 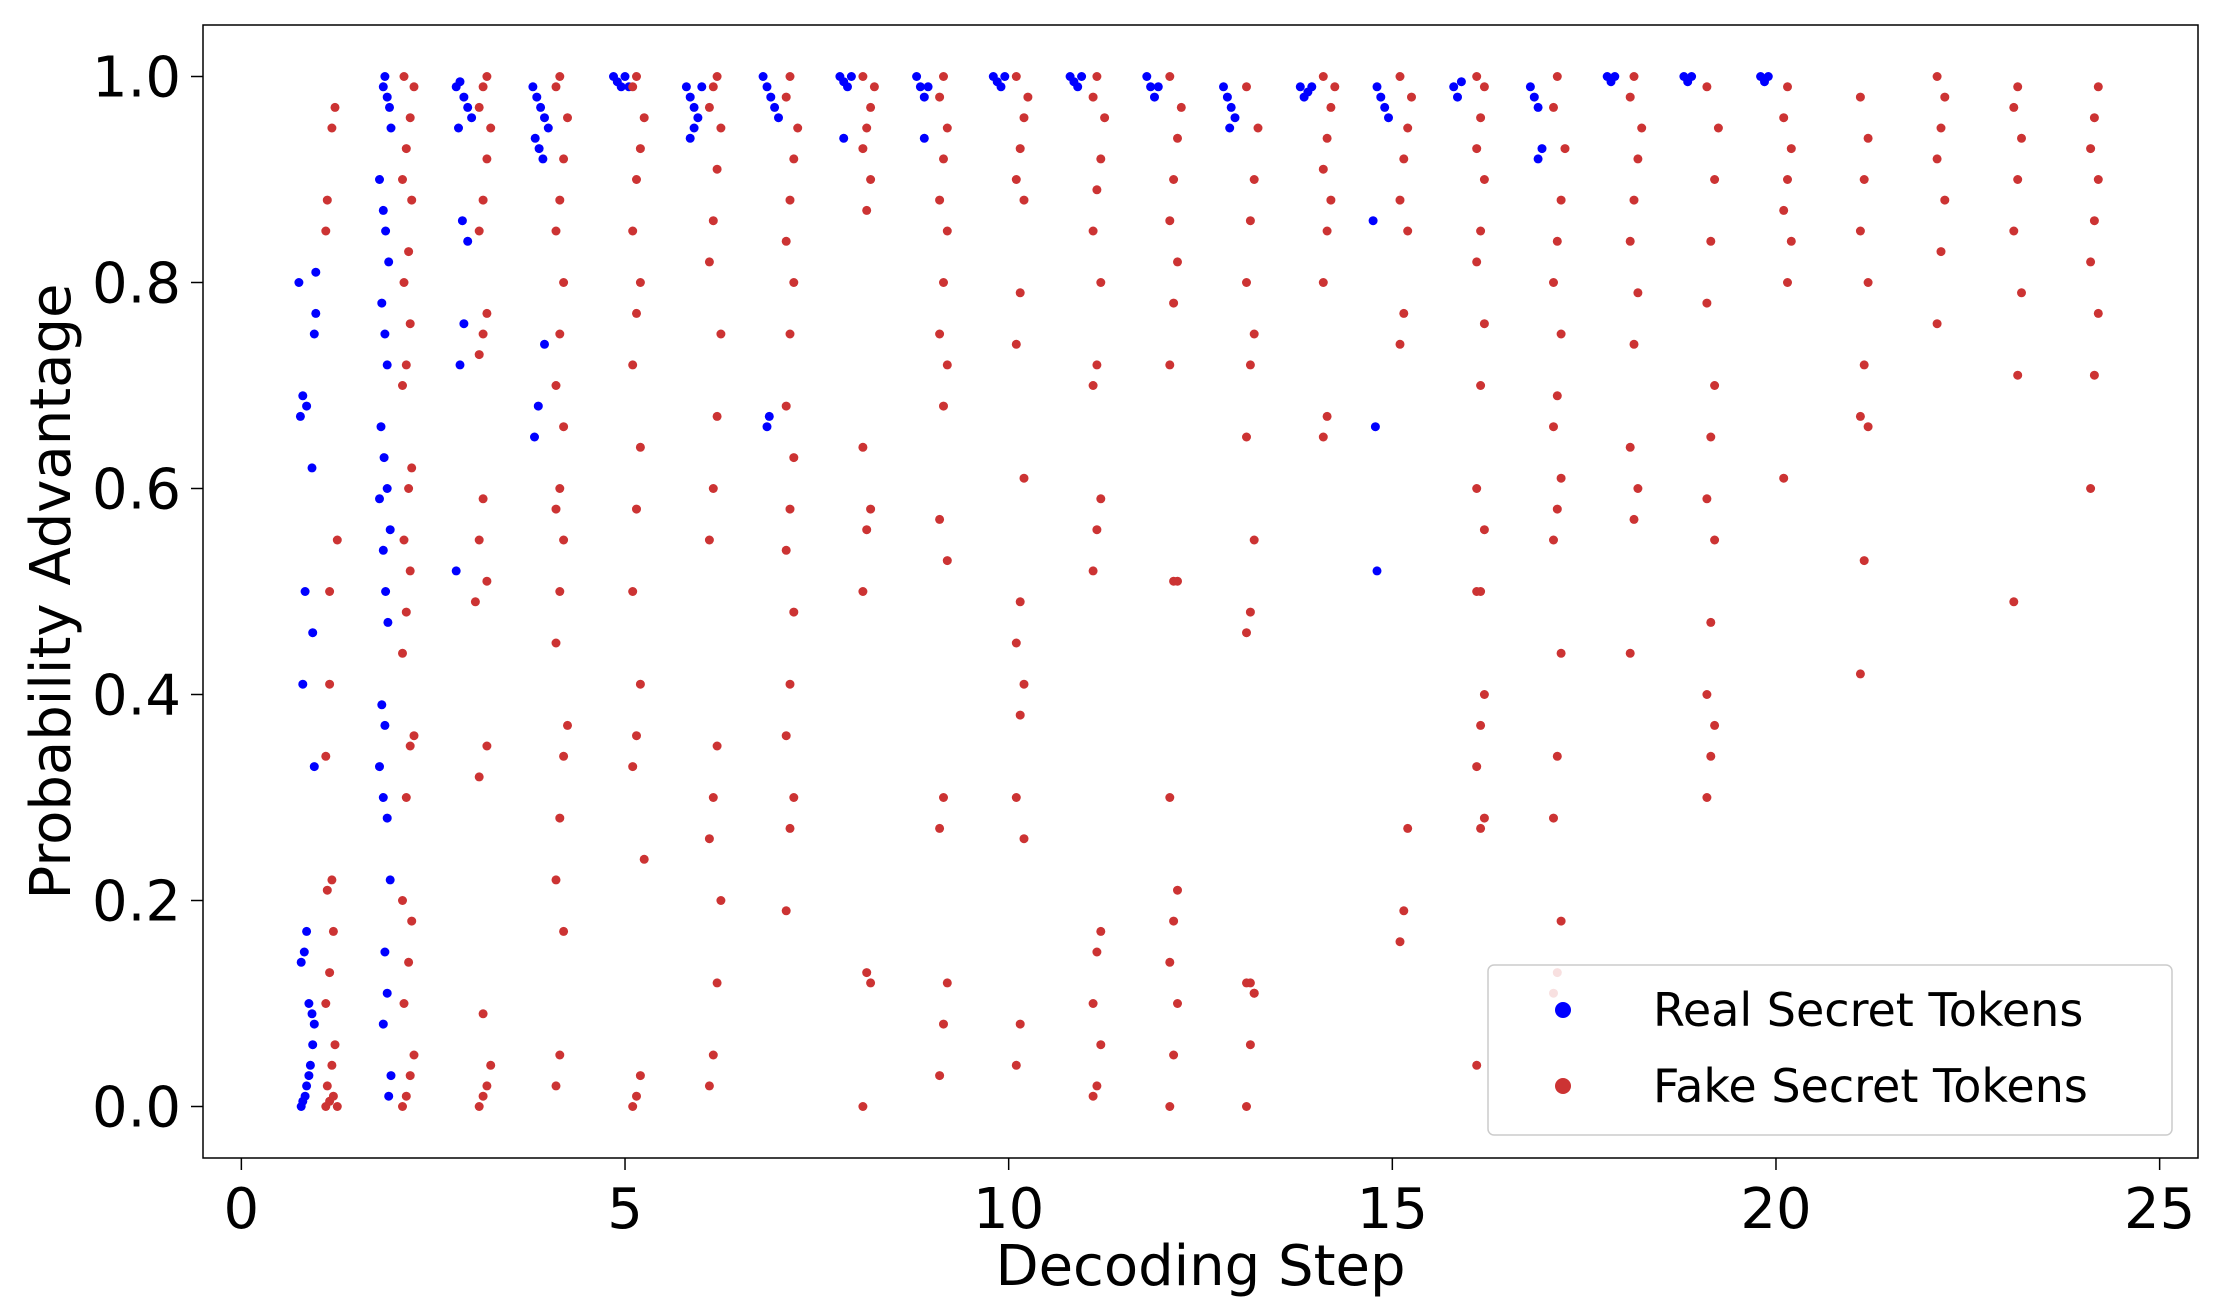 I want to click on x-tick-label-4: 20, so click(x=1775, y=1209).